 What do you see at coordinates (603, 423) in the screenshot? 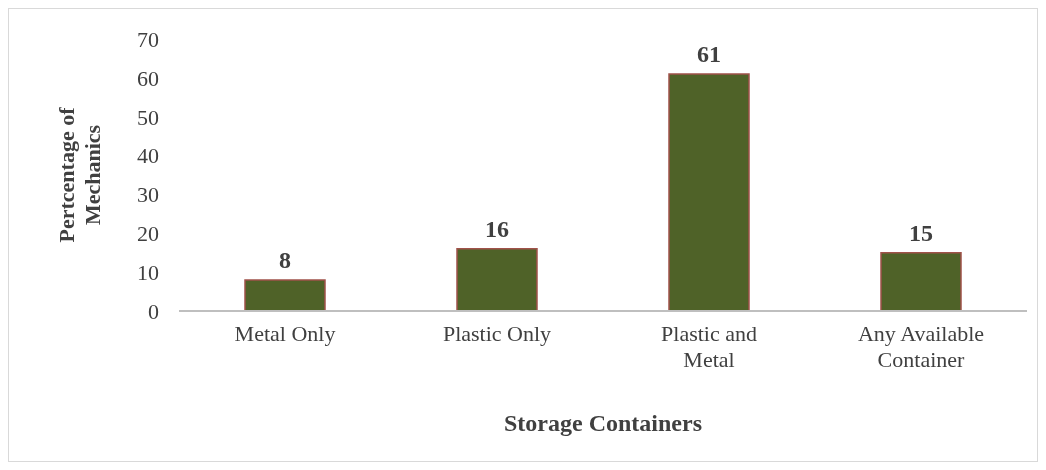
I see `x-axis-title: Storage Containers` at bounding box center [603, 423].